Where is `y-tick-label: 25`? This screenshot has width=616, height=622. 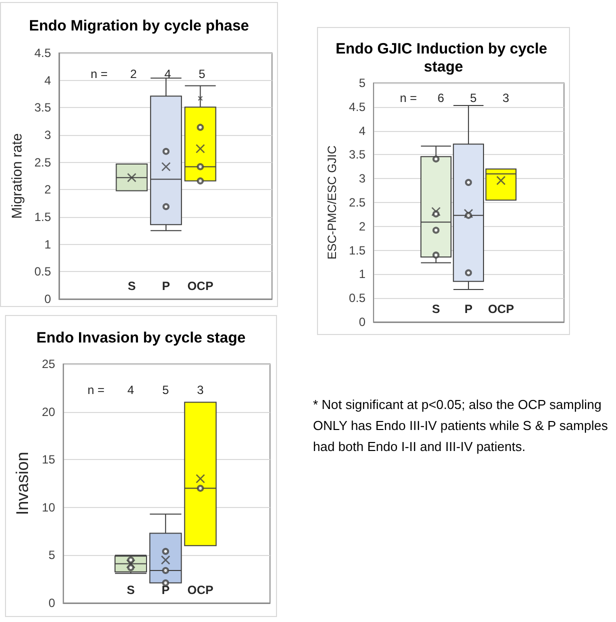 y-tick-label: 25 is located at coordinates (49, 364).